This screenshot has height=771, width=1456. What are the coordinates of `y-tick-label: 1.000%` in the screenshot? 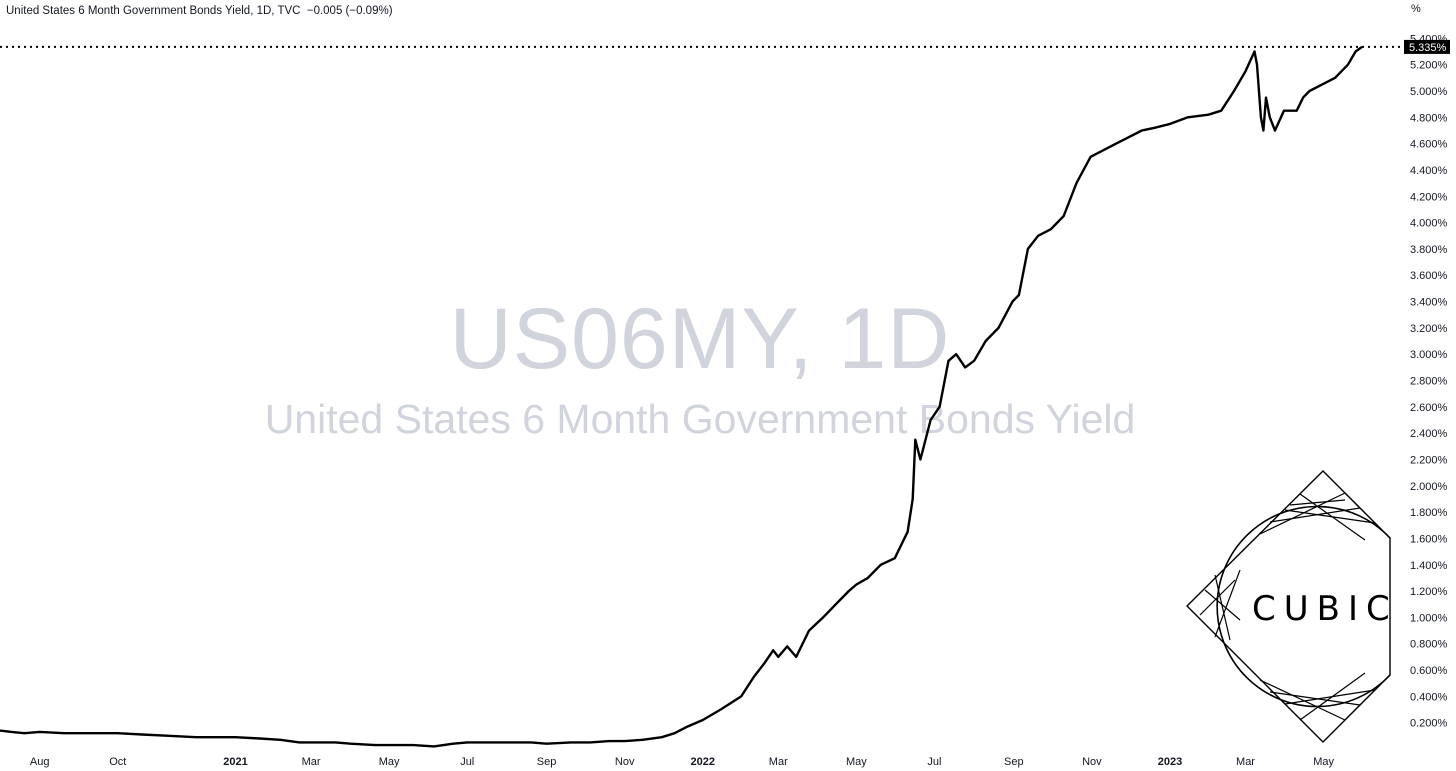 It's located at (1429, 618).